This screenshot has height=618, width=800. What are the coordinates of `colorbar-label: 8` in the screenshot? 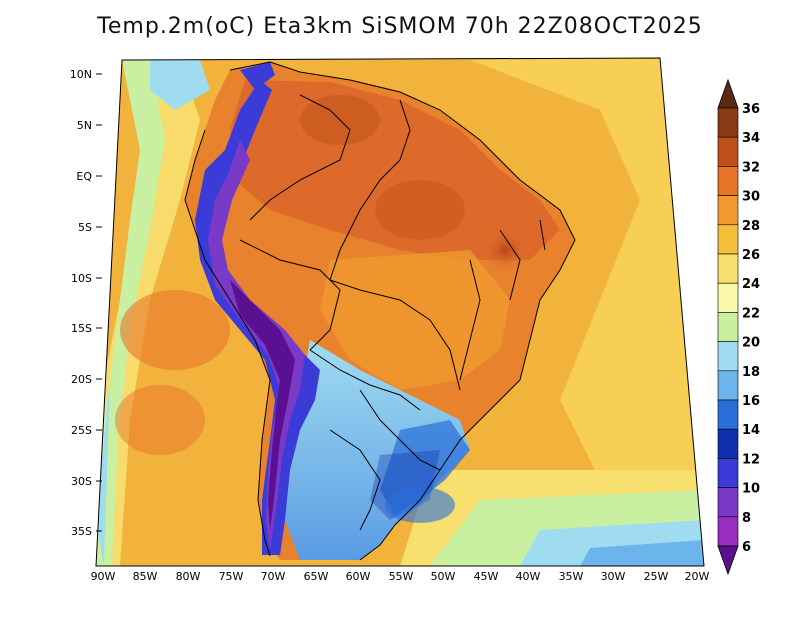 It's located at (746, 518).